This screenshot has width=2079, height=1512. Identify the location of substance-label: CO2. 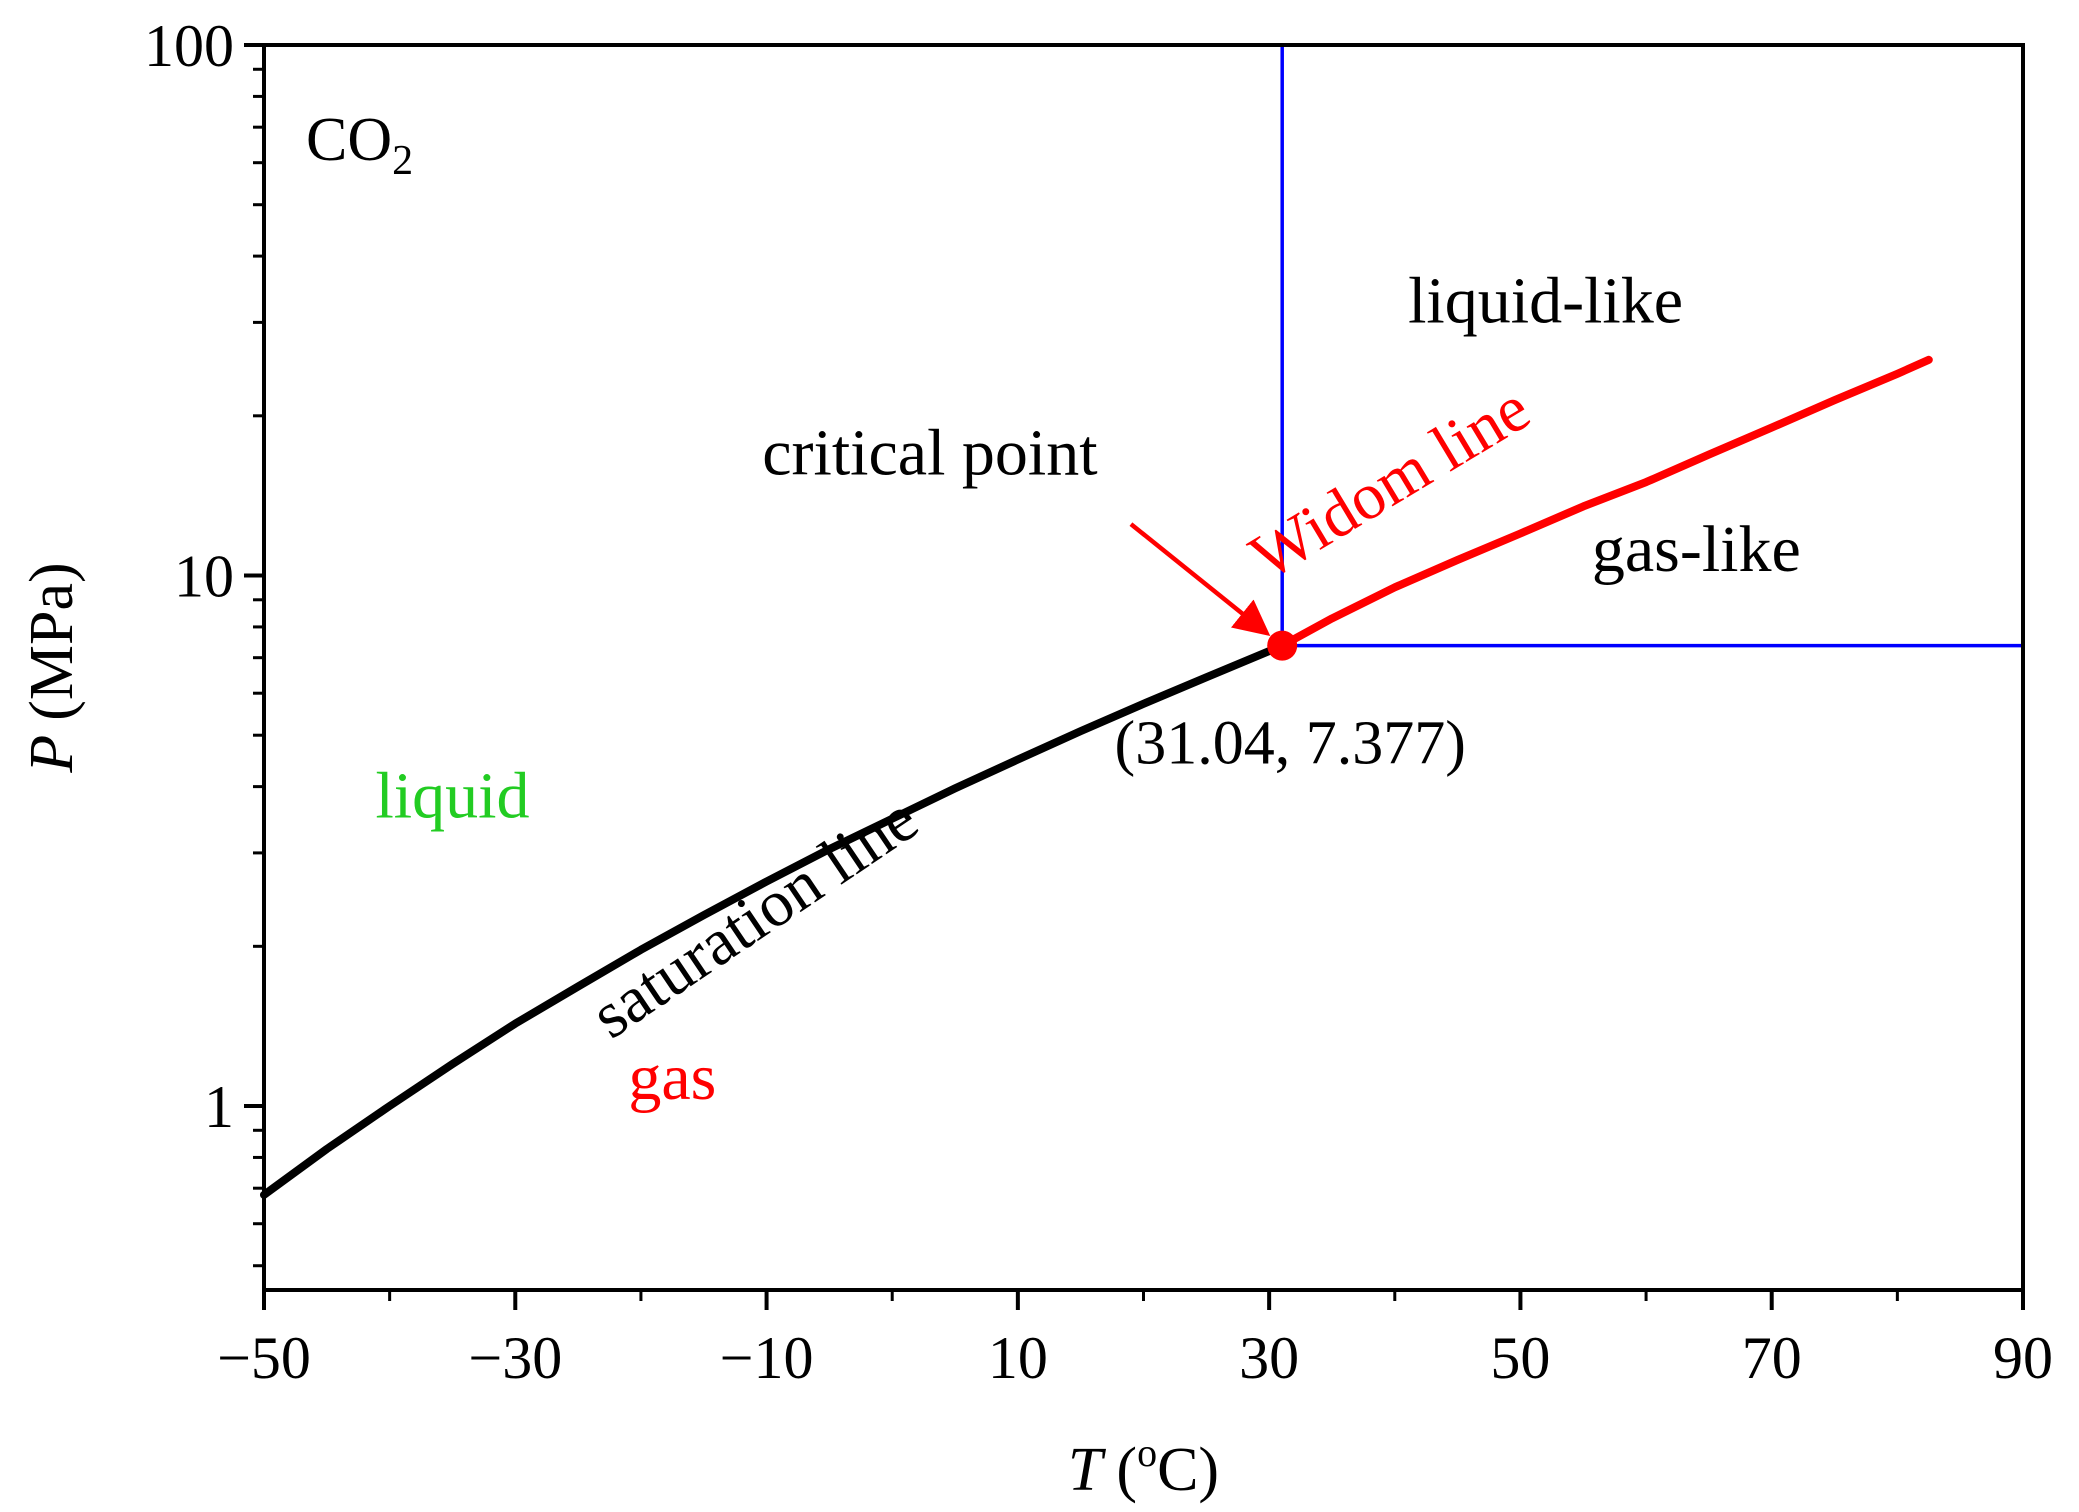
(359, 145).